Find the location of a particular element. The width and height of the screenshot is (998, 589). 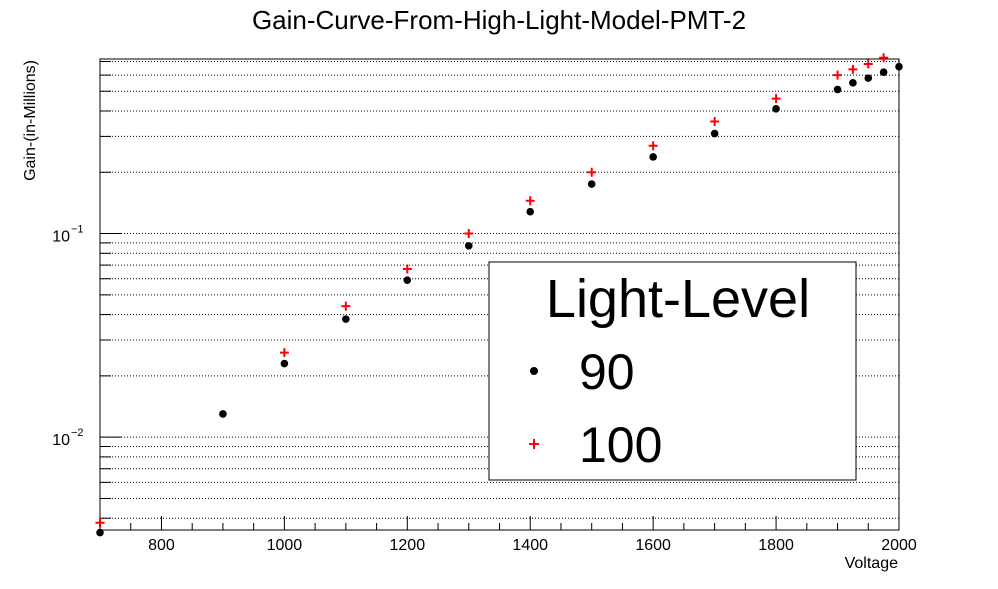

legend-box is located at coordinates (672, 371).